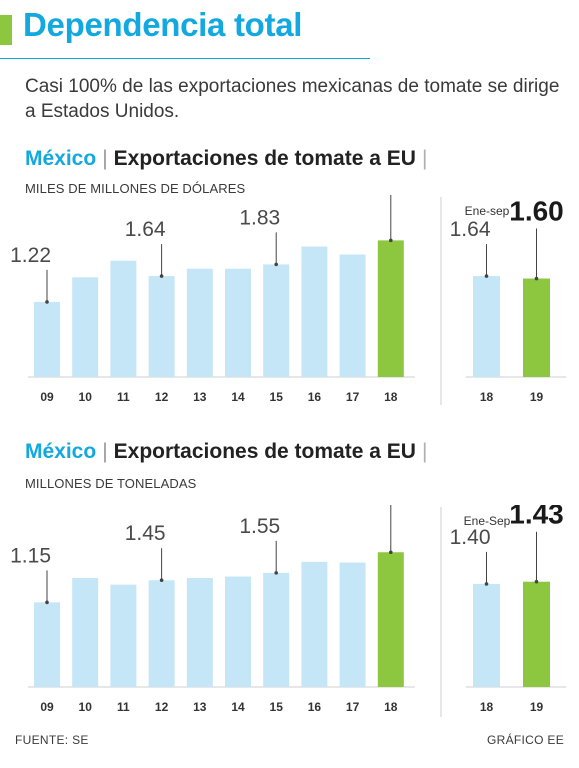 The height and width of the screenshot is (768, 579). I want to click on page-title: Dependencia total, so click(163, 24).